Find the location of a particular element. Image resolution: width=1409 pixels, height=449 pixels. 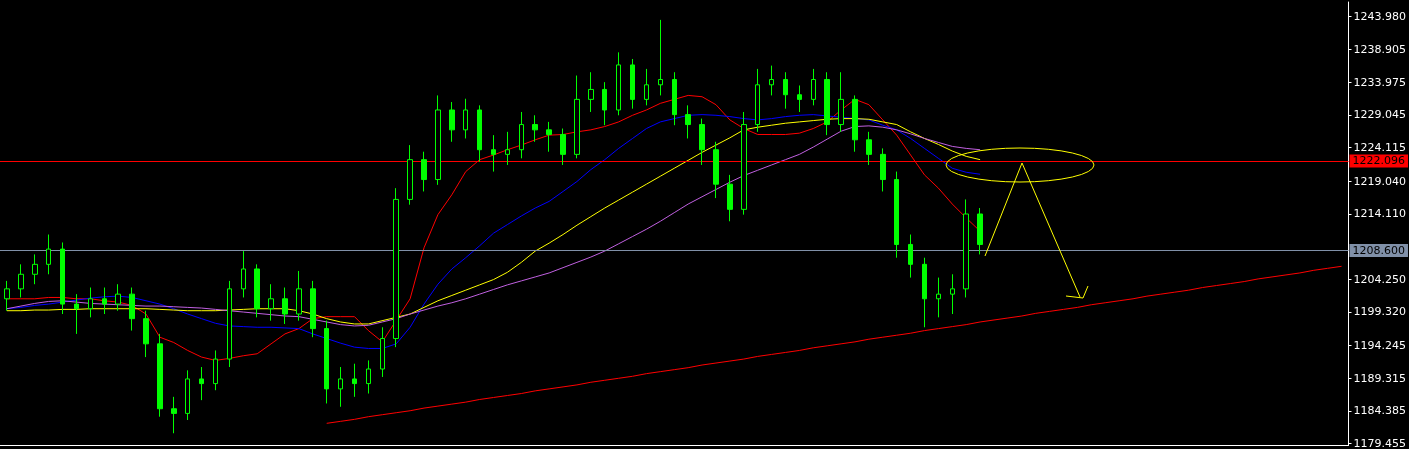

y-tick-label: 1179.455 is located at coordinates (1380, 443).